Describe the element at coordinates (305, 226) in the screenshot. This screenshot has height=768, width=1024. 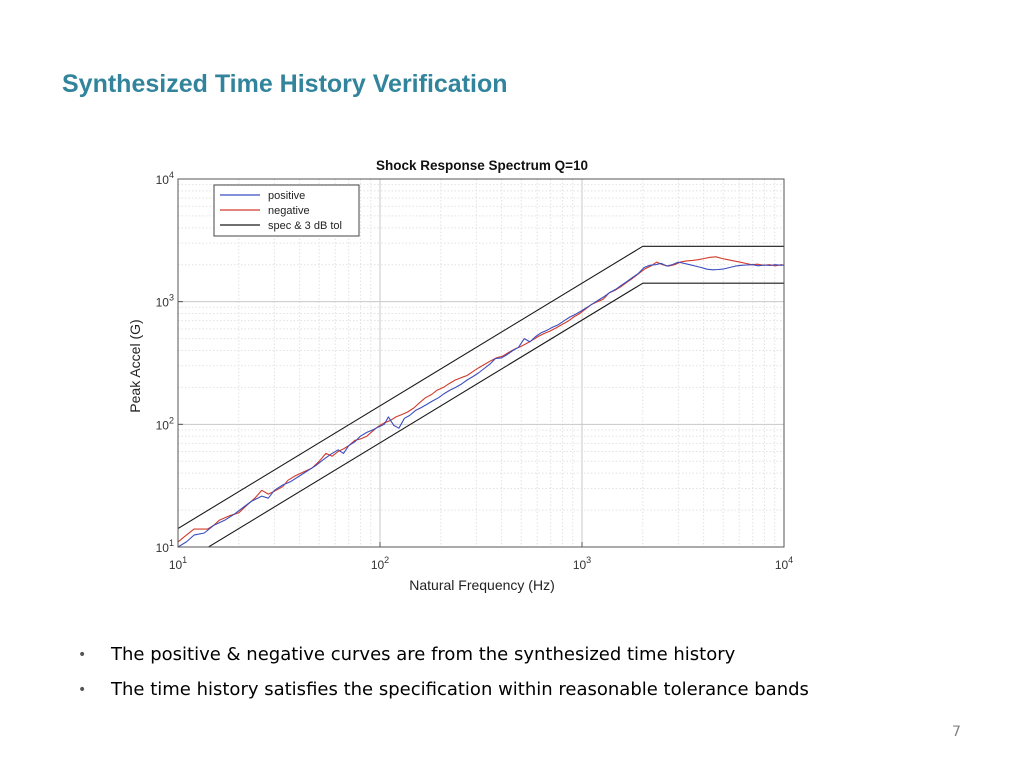
I see `legend-label-spec-3-db-tol: spec & 3 dB tol` at that location.